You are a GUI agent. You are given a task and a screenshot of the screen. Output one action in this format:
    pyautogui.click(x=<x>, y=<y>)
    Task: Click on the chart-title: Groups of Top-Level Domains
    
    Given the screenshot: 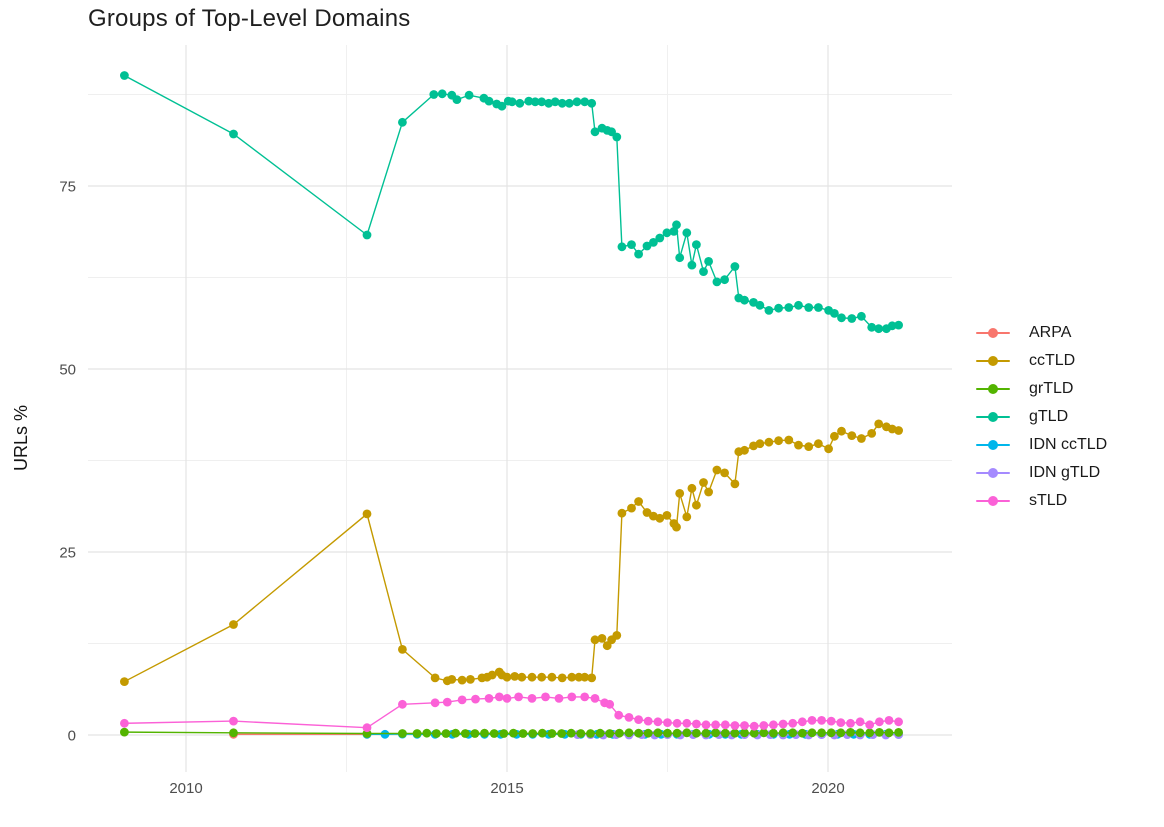 What is the action you would take?
    pyautogui.click(x=249, y=18)
    